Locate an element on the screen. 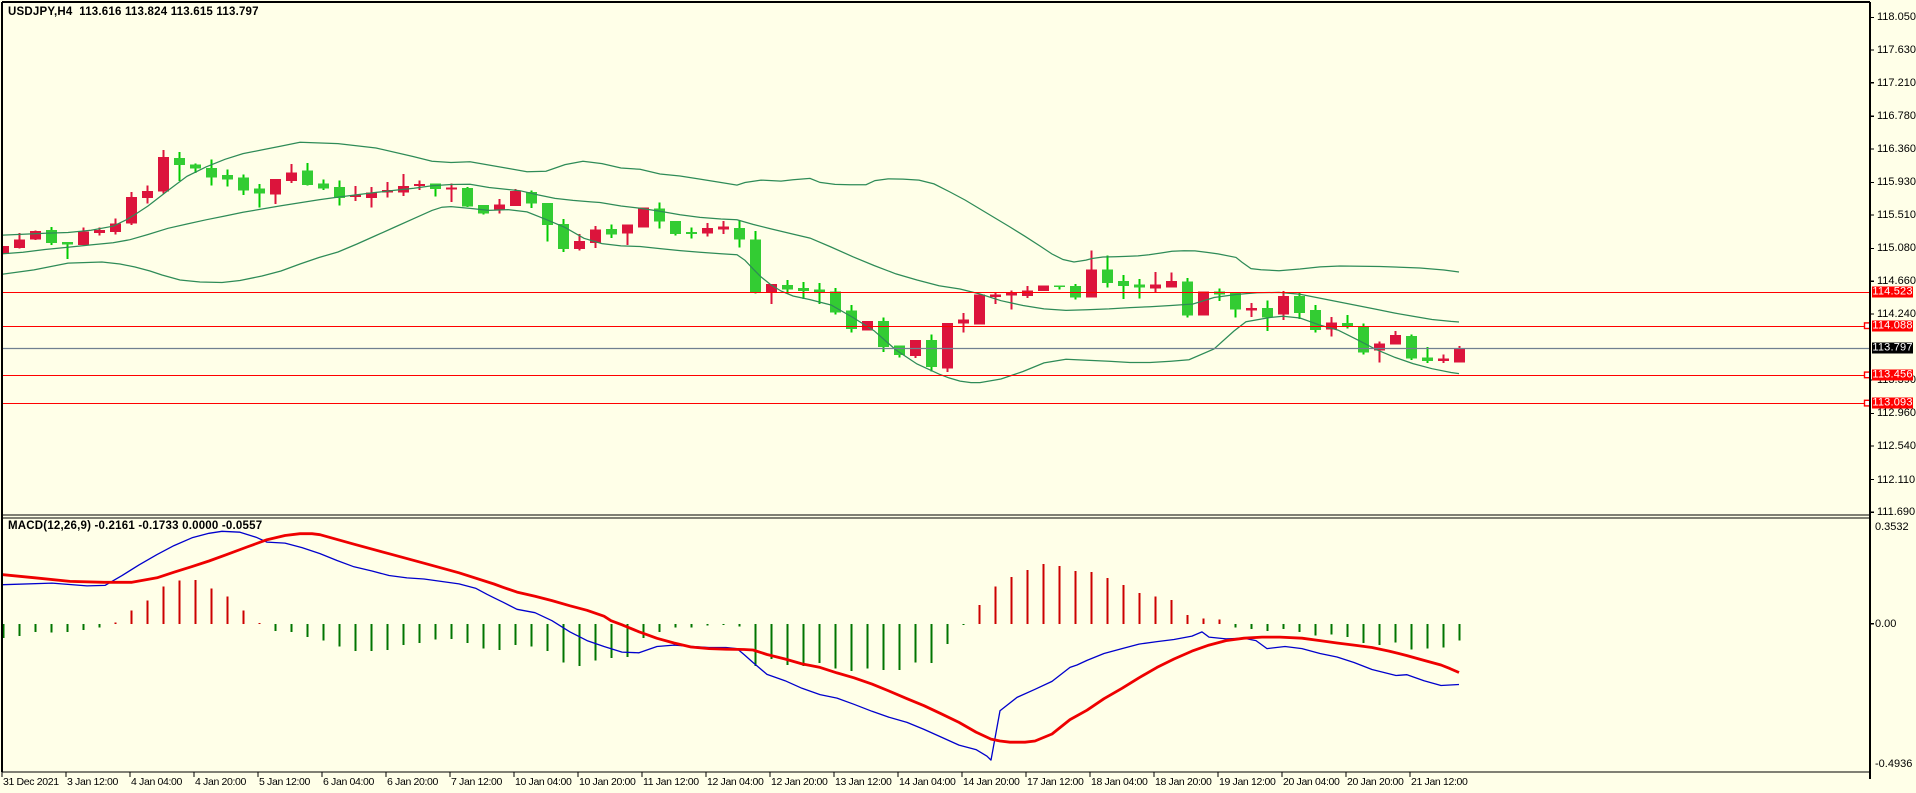  current-price-tag: 113.797 is located at coordinates (1892, 347).